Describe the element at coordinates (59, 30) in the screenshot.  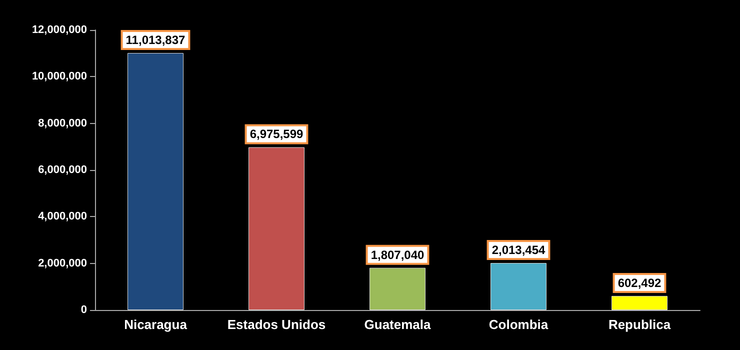
I see `y-tick-label: 12,000,000` at that location.